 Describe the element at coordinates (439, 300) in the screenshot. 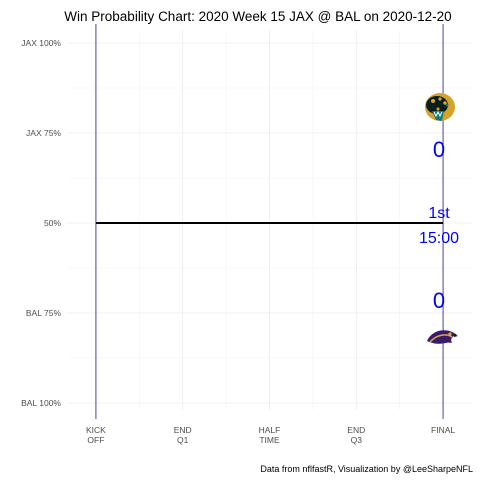

I see `home-score: 0` at that location.